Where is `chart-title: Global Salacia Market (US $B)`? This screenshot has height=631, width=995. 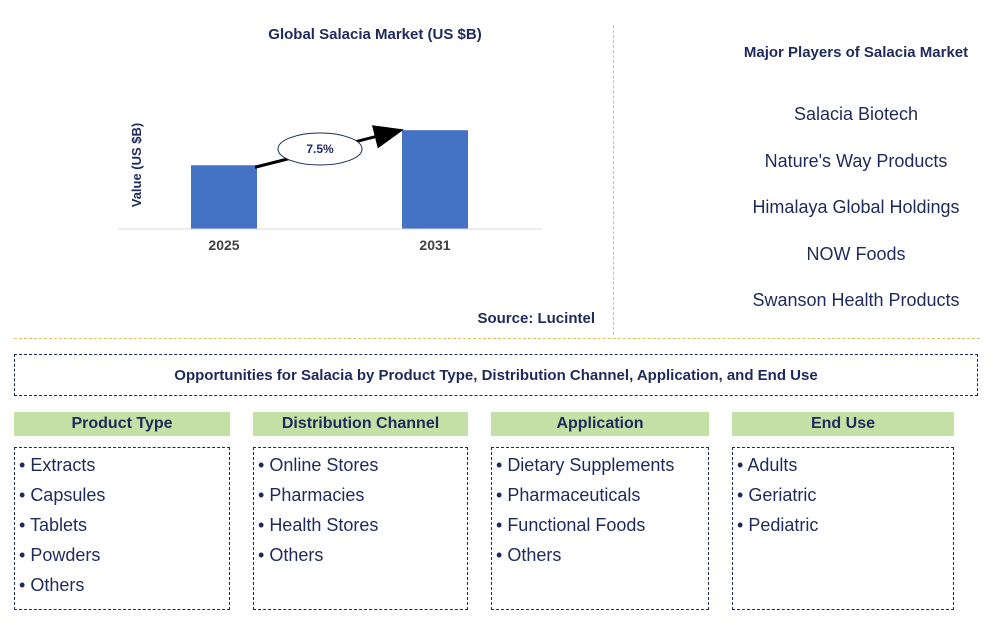
chart-title: Global Salacia Market (US $B) is located at coordinates (375, 34).